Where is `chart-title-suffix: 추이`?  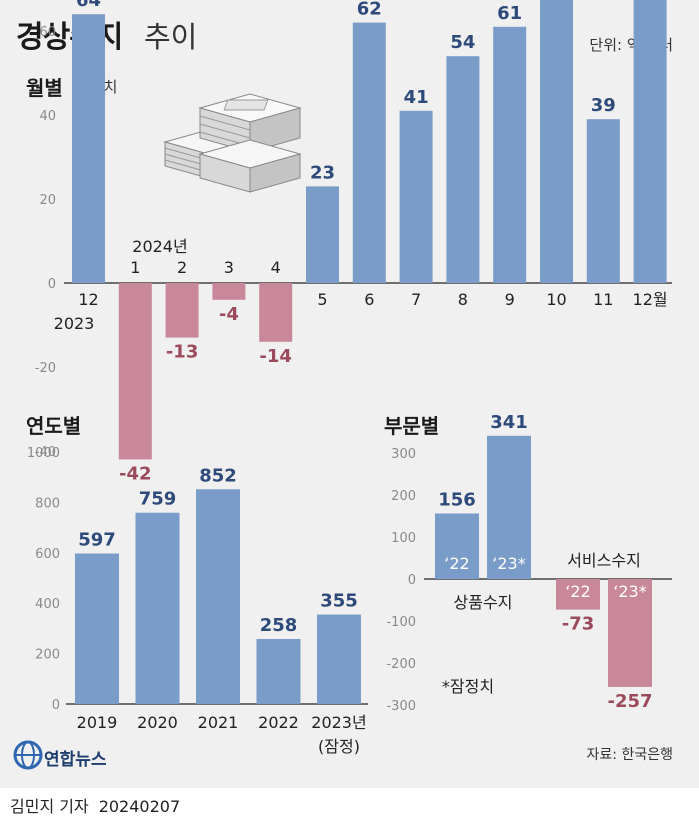
chart-title-suffix: 추이 is located at coordinates (171, 37).